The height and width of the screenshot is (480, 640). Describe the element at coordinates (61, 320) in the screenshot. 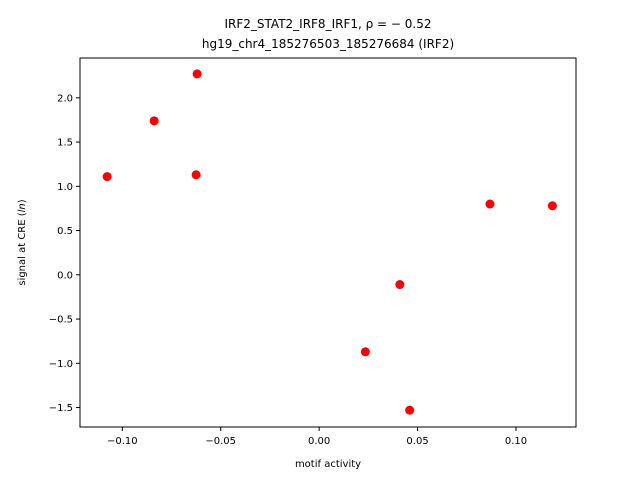

I see `y-tick-label: −0.5` at that location.